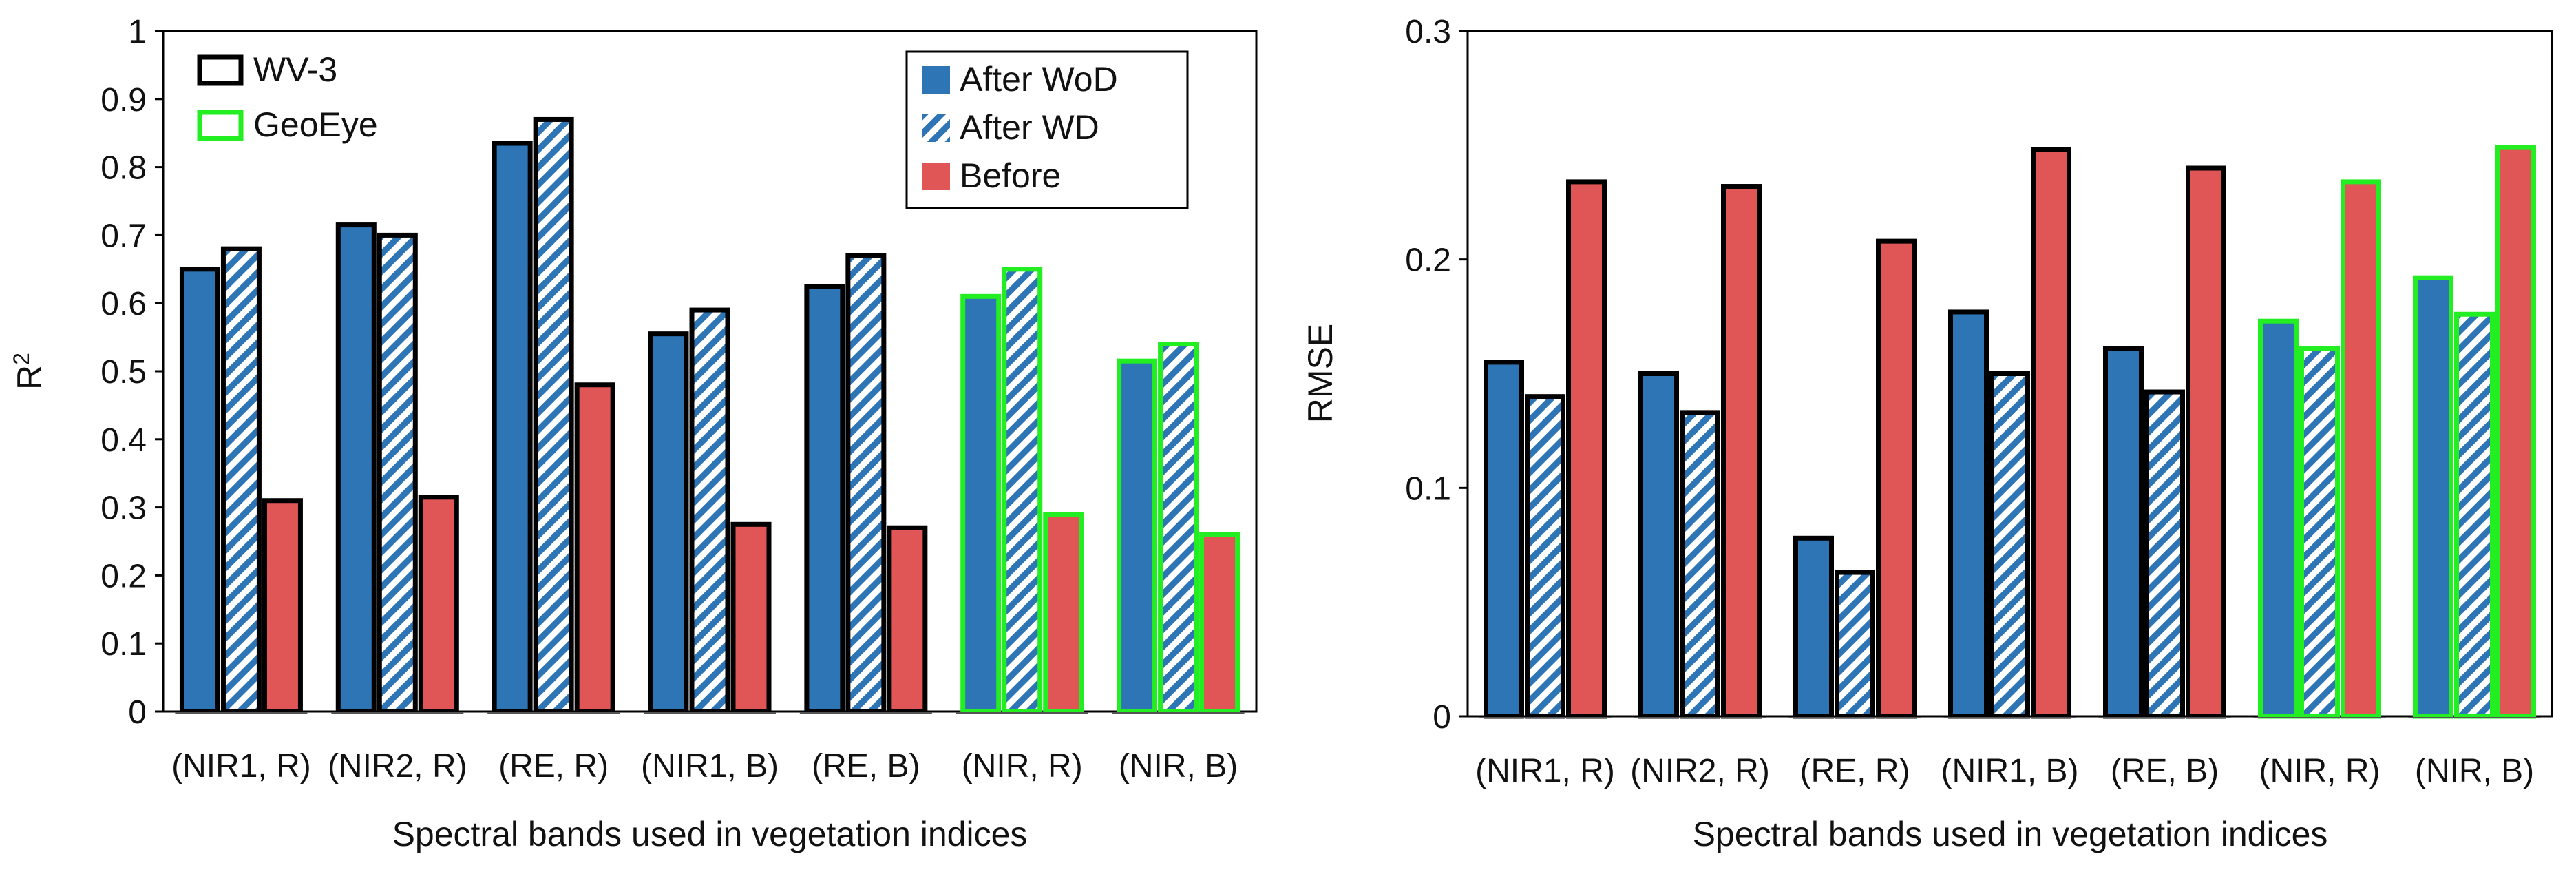 This screenshot has height=872, width=2576. What do you see at coordinates (138, 32) in the screenshot?
I see `y-tick-label: 1` at bounding box center [138, 32].